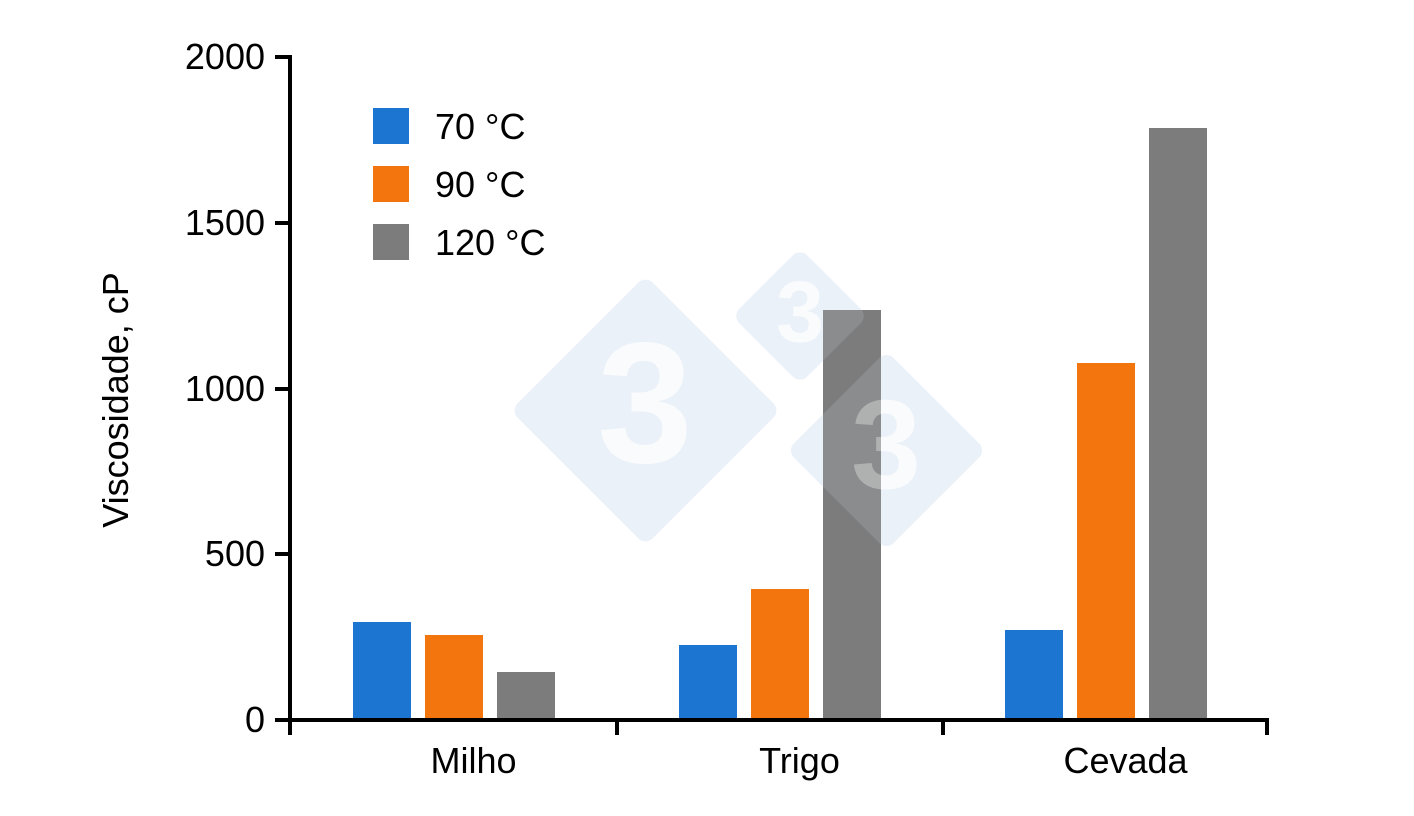 Image resolution: width=1414 pixels, height=816 pixels. Describe the element at coordinates (799, 760) in the screenshot. I see `category-label-trigo: Trigo` at that location.